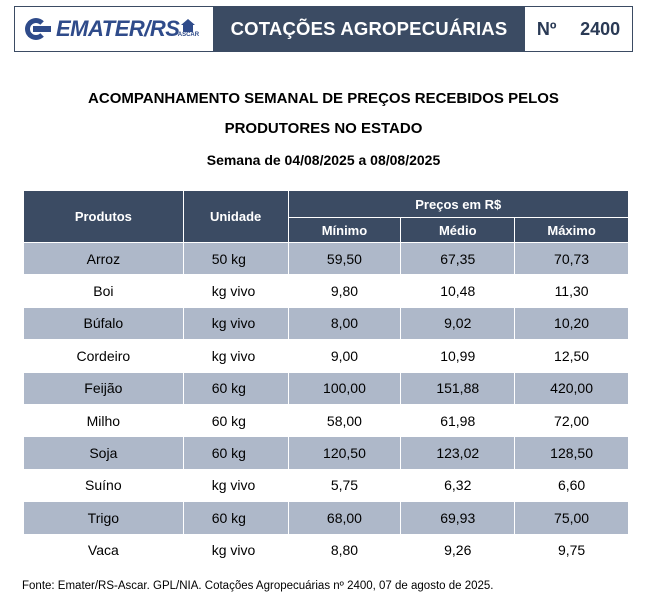 Image resolution: width=647 pixels, height=613 pixels. I want to click on cell-avg: 69,93, so click(458, 518).